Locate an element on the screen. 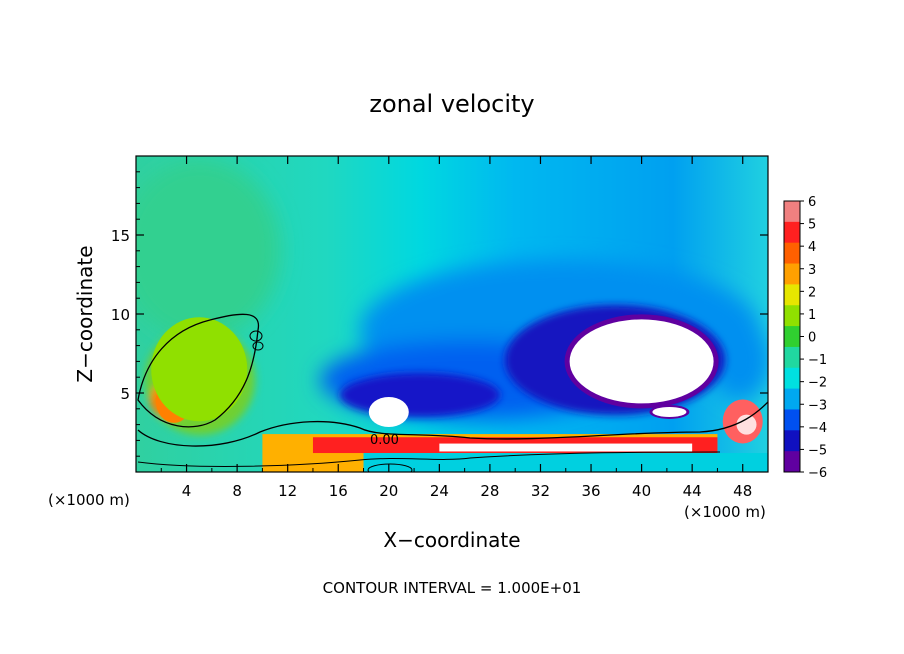  x-tick-label-44: 44 is located at coordinates (692, 491).